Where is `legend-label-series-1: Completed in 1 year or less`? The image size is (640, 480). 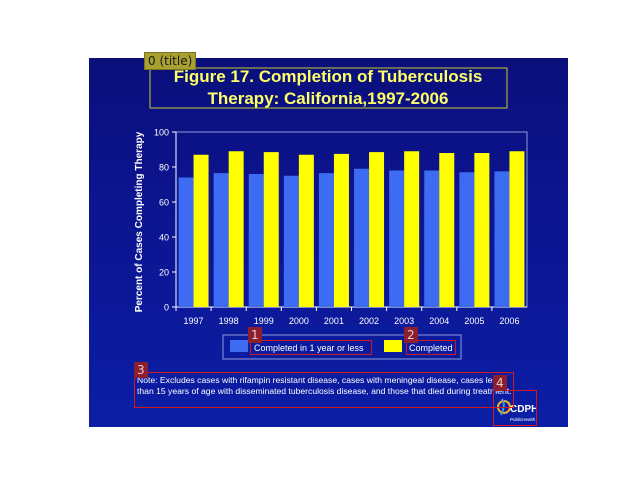
legend-label-series-1: Completed in 1 year or less is located at coordinates (309, 348).